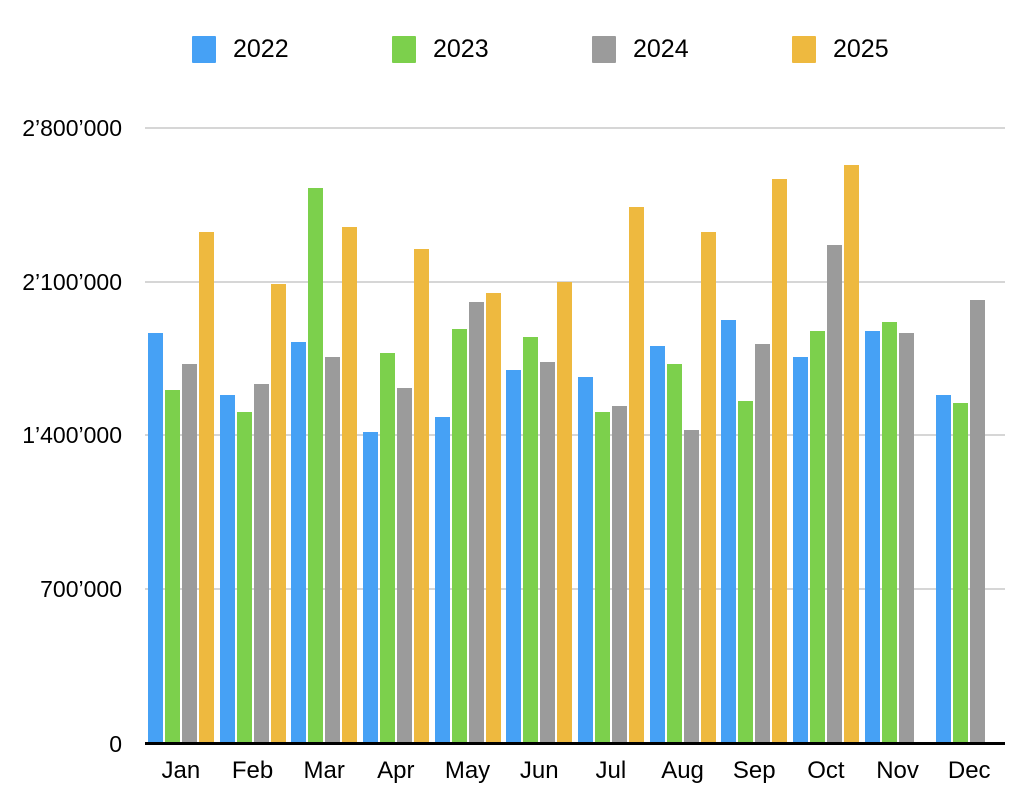 This screenshot has height=812, width=1028. Describe the element at coordinates (780, 461) in the screenshot. I see `bar-2025-sep` at that location.